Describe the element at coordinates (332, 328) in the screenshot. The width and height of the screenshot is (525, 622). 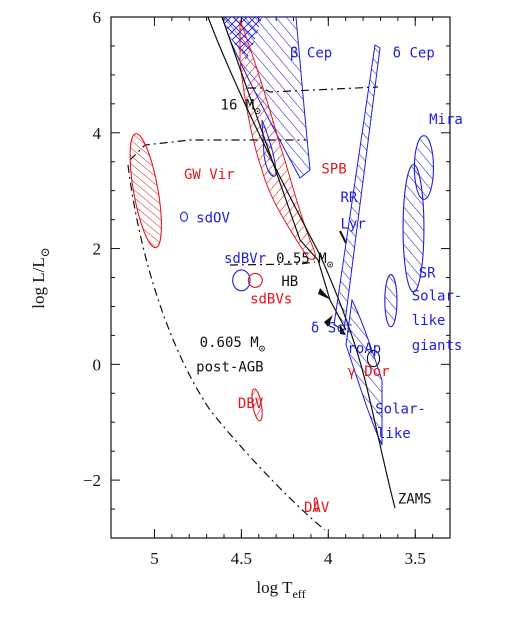
I see `label--sct: δ Sct` at that location.